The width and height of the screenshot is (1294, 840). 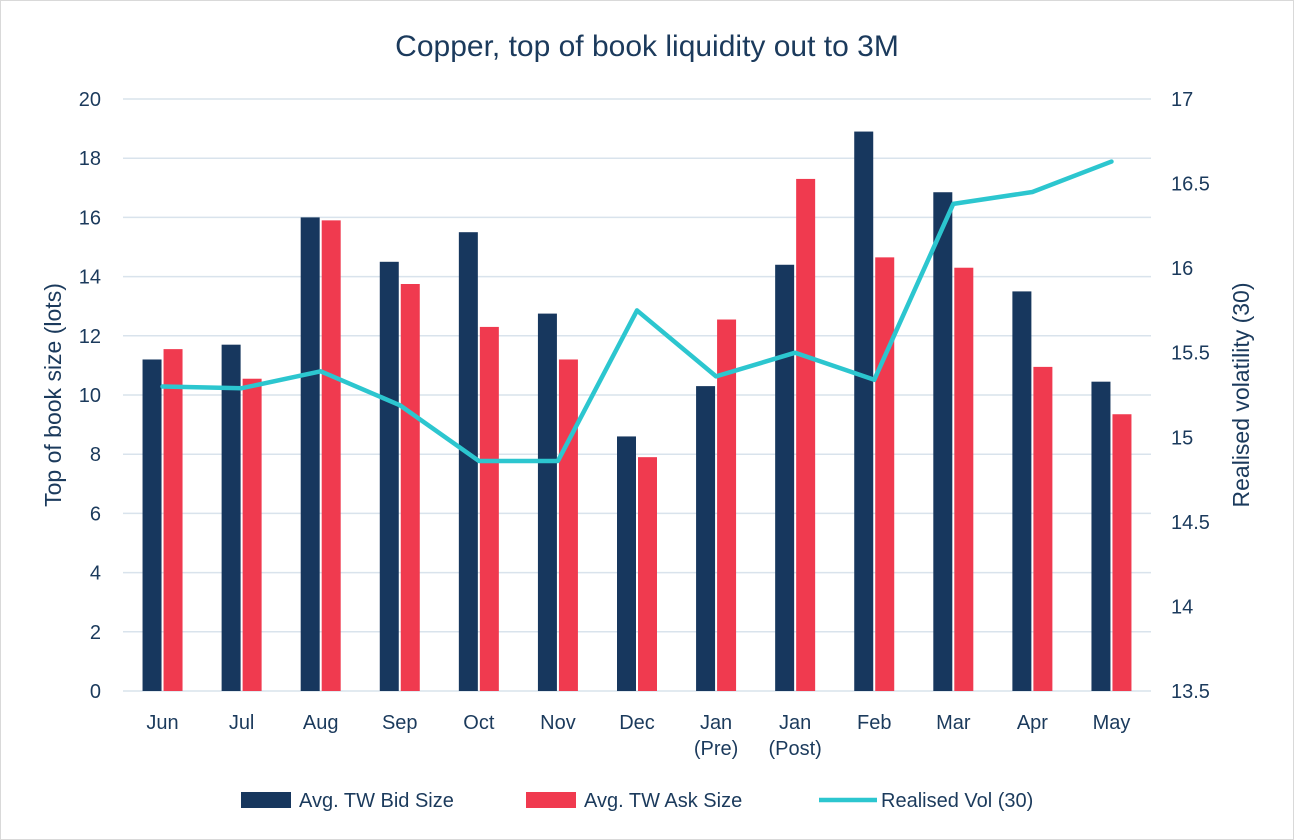 I want to click on x-axis-tick-label: Dec, so click(x=637, y=723).